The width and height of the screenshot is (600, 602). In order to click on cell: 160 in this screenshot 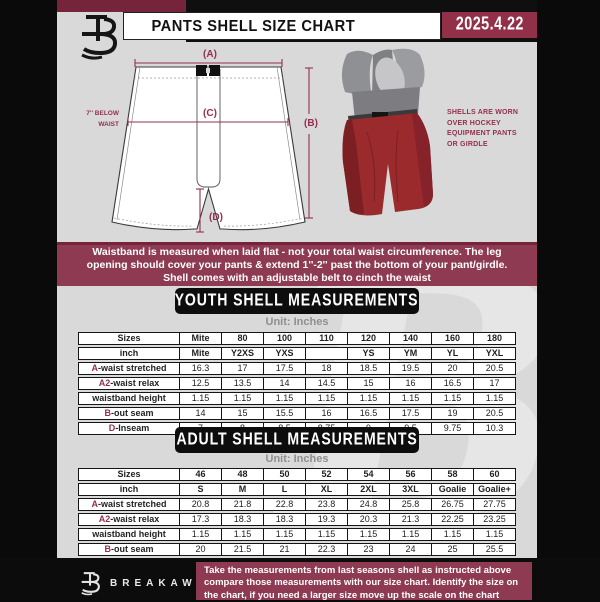, I will do `click(453, 338)`.